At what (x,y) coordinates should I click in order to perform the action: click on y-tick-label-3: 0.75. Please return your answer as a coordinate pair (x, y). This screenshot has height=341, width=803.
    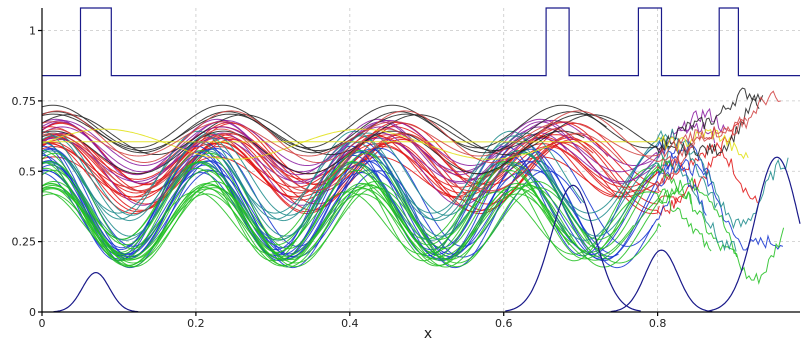
    Looking at the image, I should click on (24, 101).